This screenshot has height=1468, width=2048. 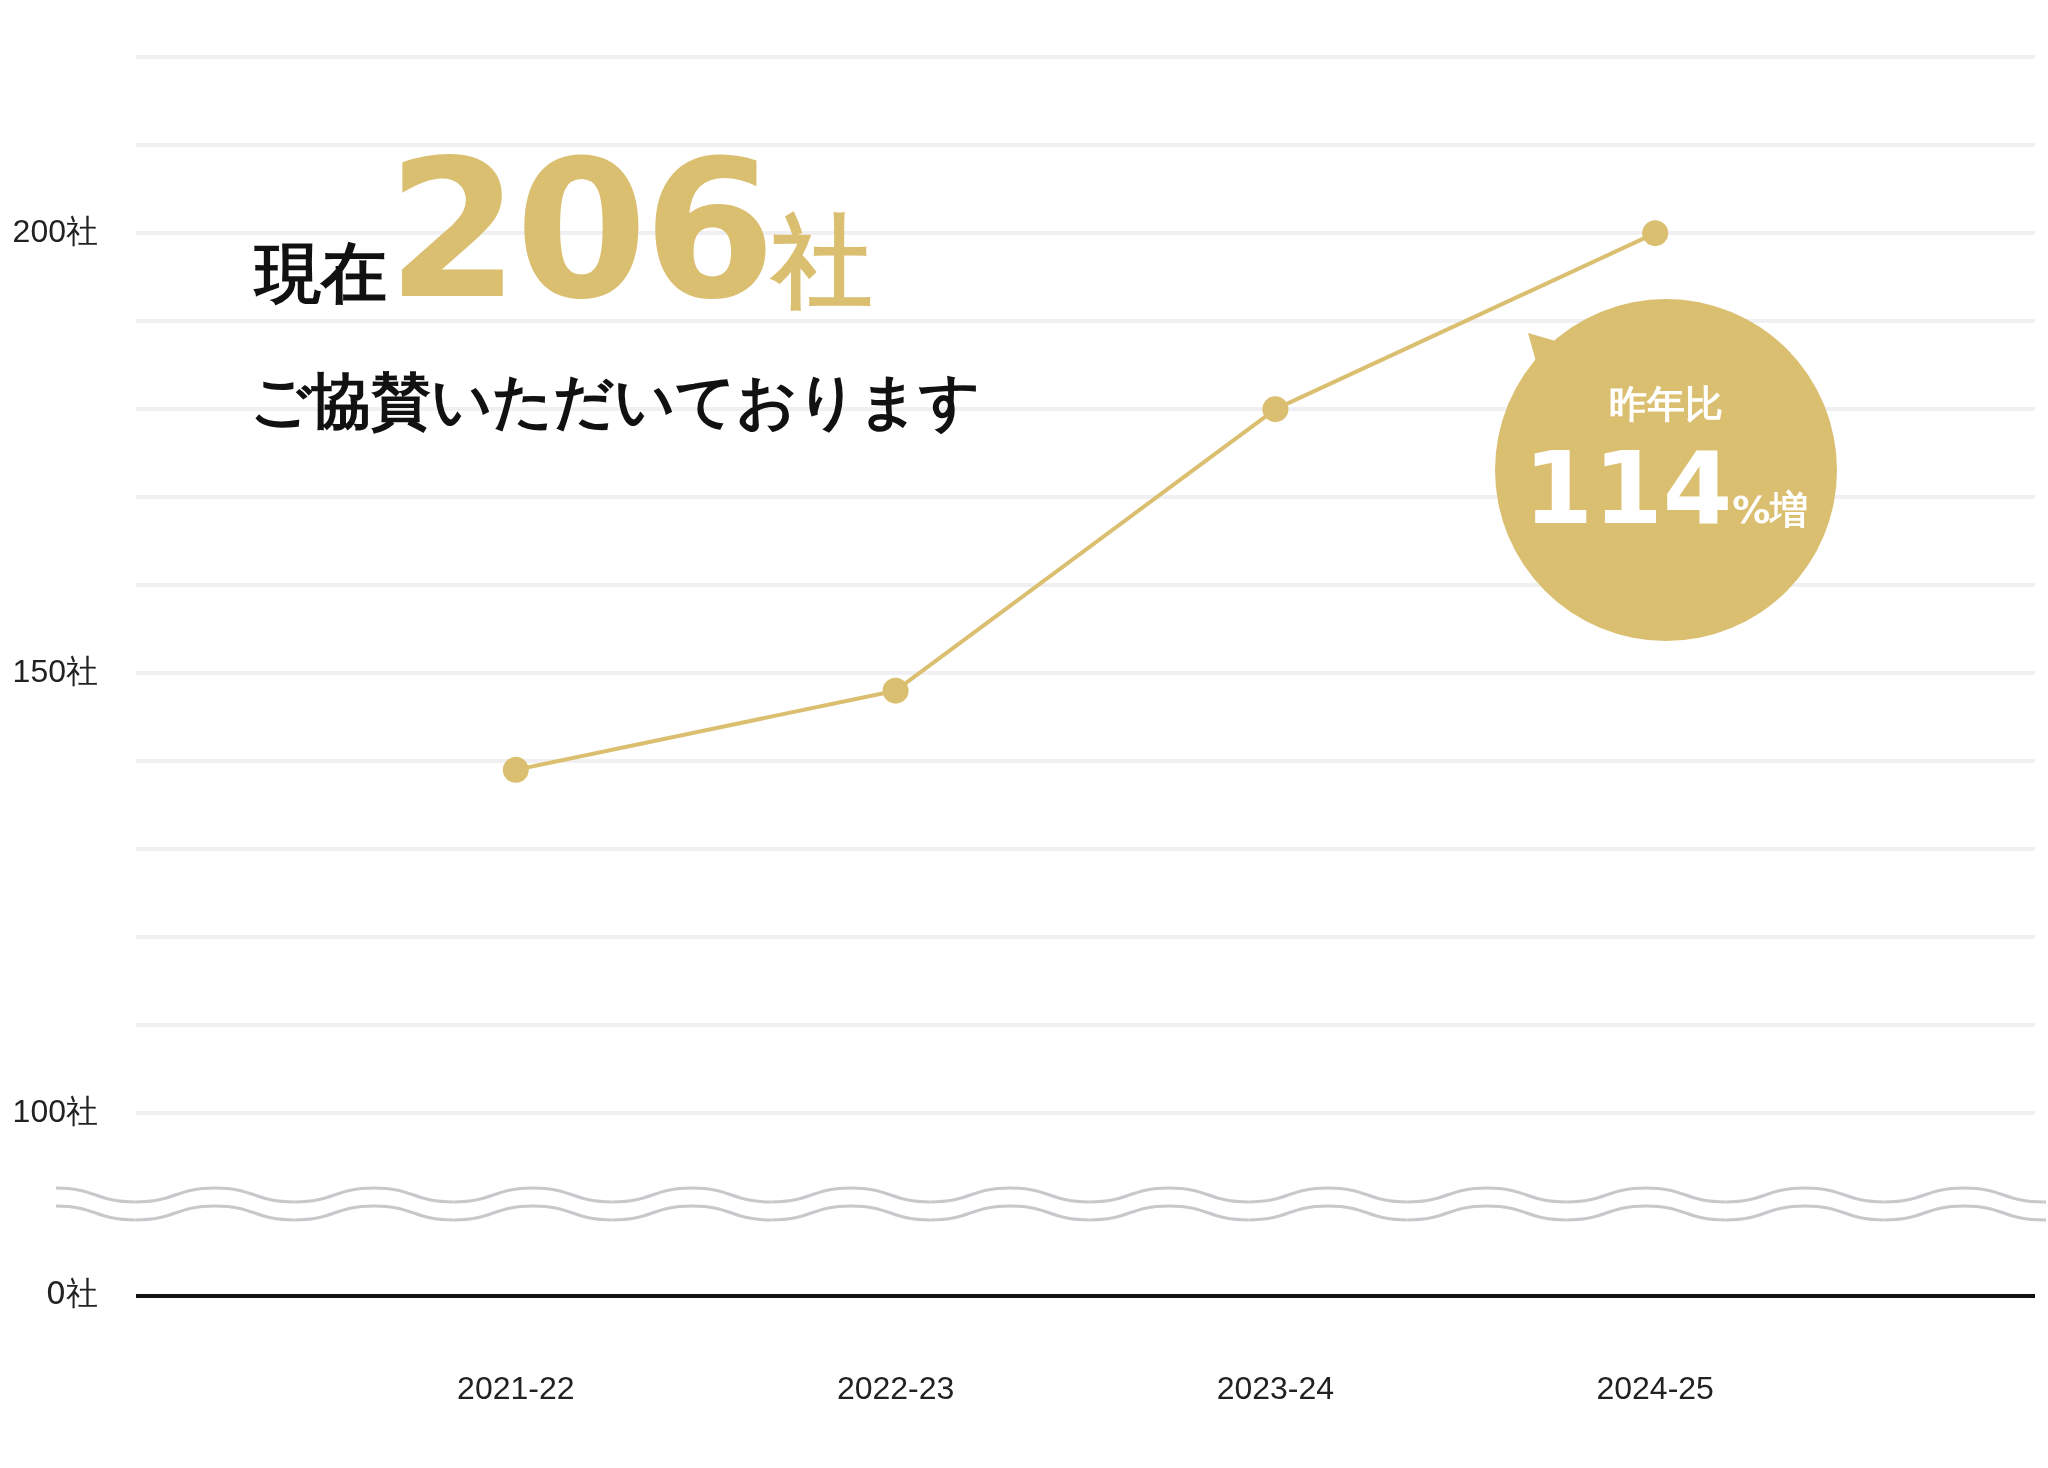 I want to click on x-tick-label: 2022-23, so click(x=895, y=1388).